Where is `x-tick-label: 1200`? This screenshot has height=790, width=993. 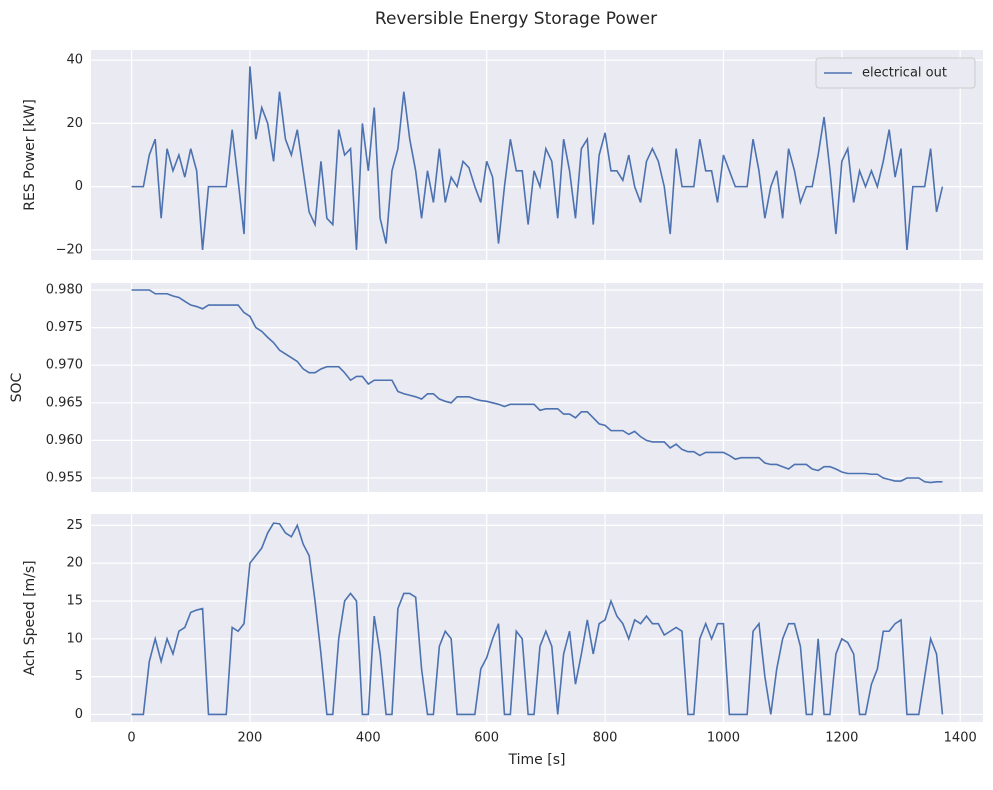 x-tick-label: 1200 is located at coordinates (841, 738).